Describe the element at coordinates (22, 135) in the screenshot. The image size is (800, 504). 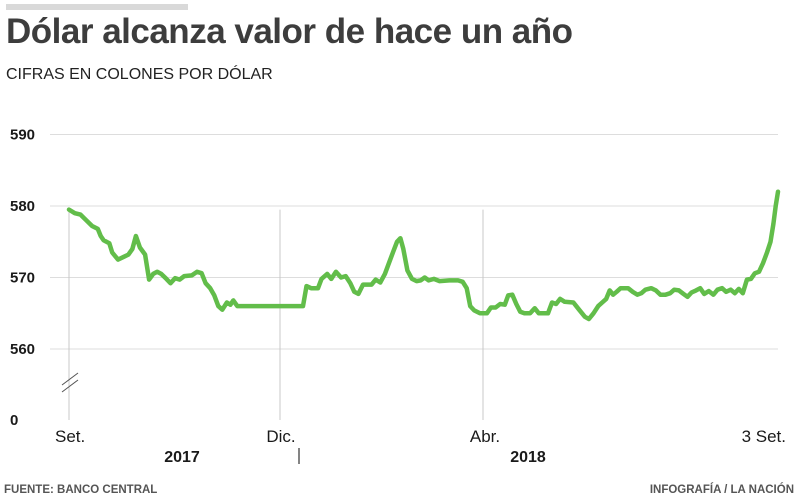
I see `y-tick-label: 590` at that location.